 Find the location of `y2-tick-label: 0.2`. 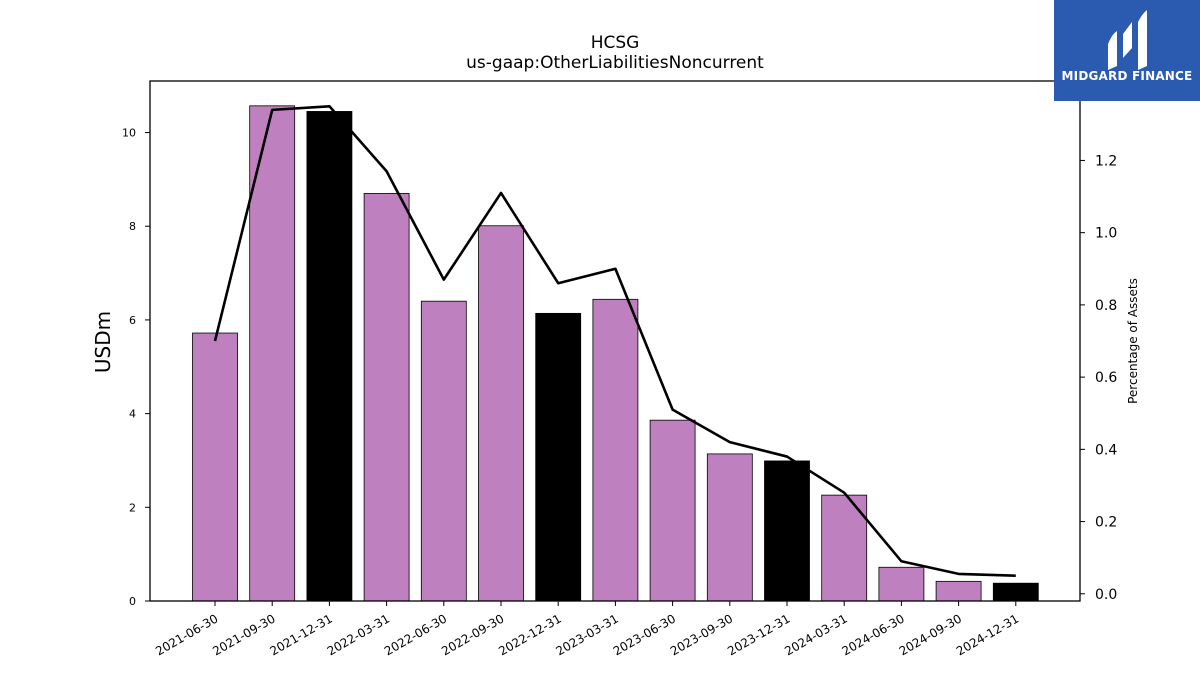

y2-tick-label: 0.2 is located at coordinates (1106, 523).